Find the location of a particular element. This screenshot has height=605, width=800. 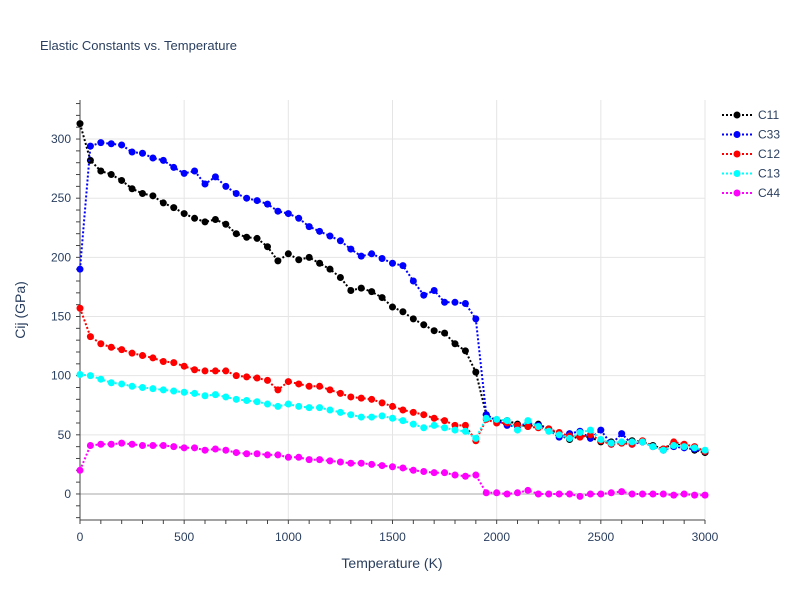

legend-item-c12: C12 is located at coordinates (751, 154).